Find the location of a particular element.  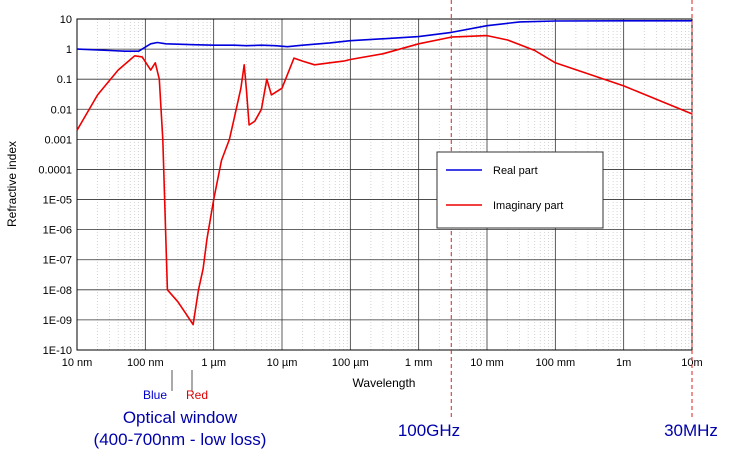

y-tick-label: 1E-07 is located at coordinates (57, 261).